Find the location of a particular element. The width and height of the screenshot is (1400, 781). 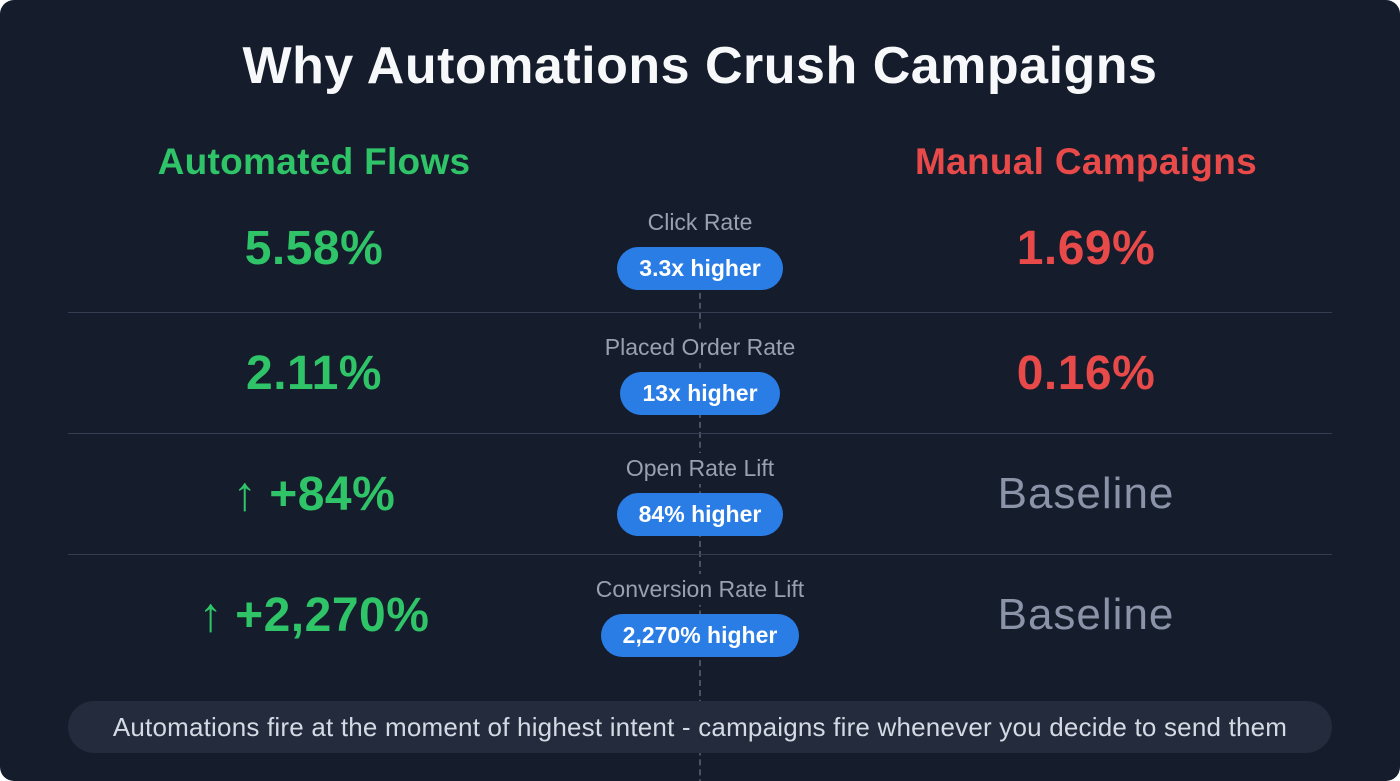

column-header-automated-flows: Automated Flows is located at coordinates (314, 161).